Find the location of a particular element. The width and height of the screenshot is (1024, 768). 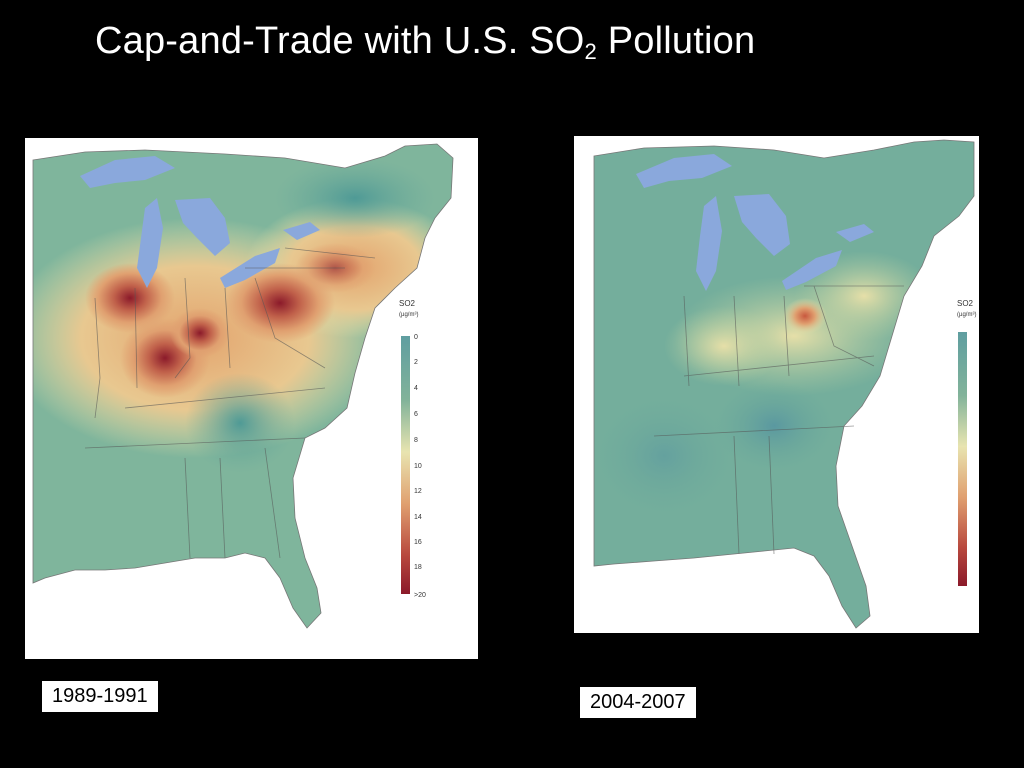

legend-a-colorbar is located at coordinates (405, 465).